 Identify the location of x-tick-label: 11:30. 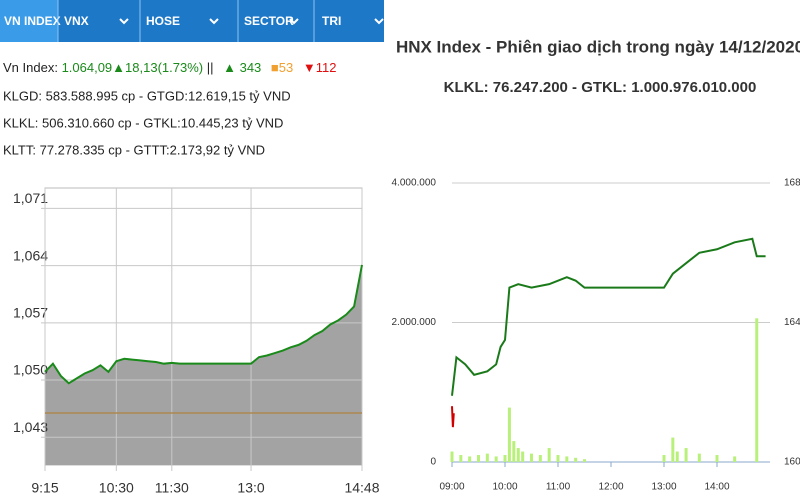
(172, 488).